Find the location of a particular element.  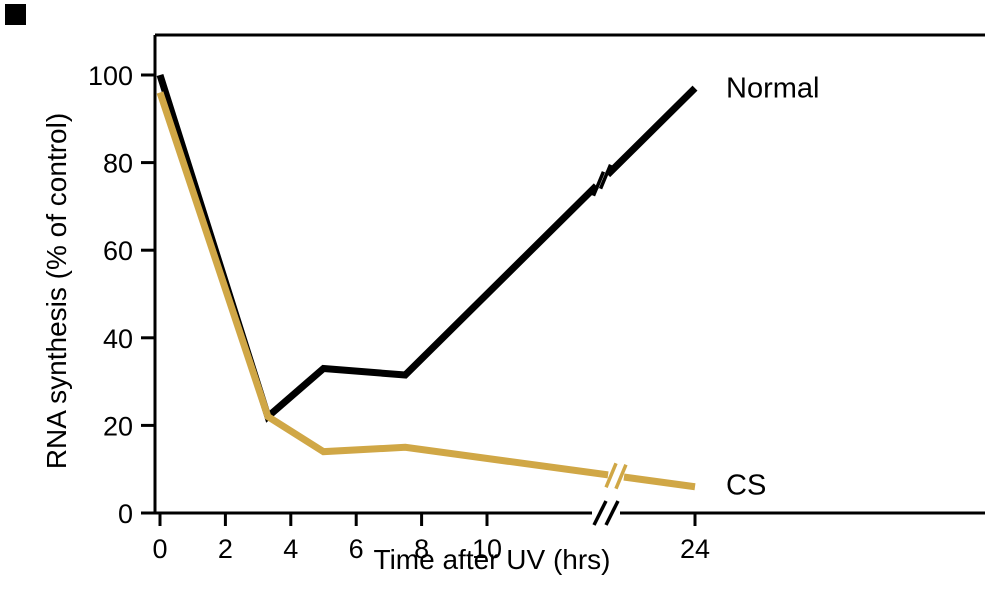

x-tick-label: 10 is located at coordinates (487, 549).